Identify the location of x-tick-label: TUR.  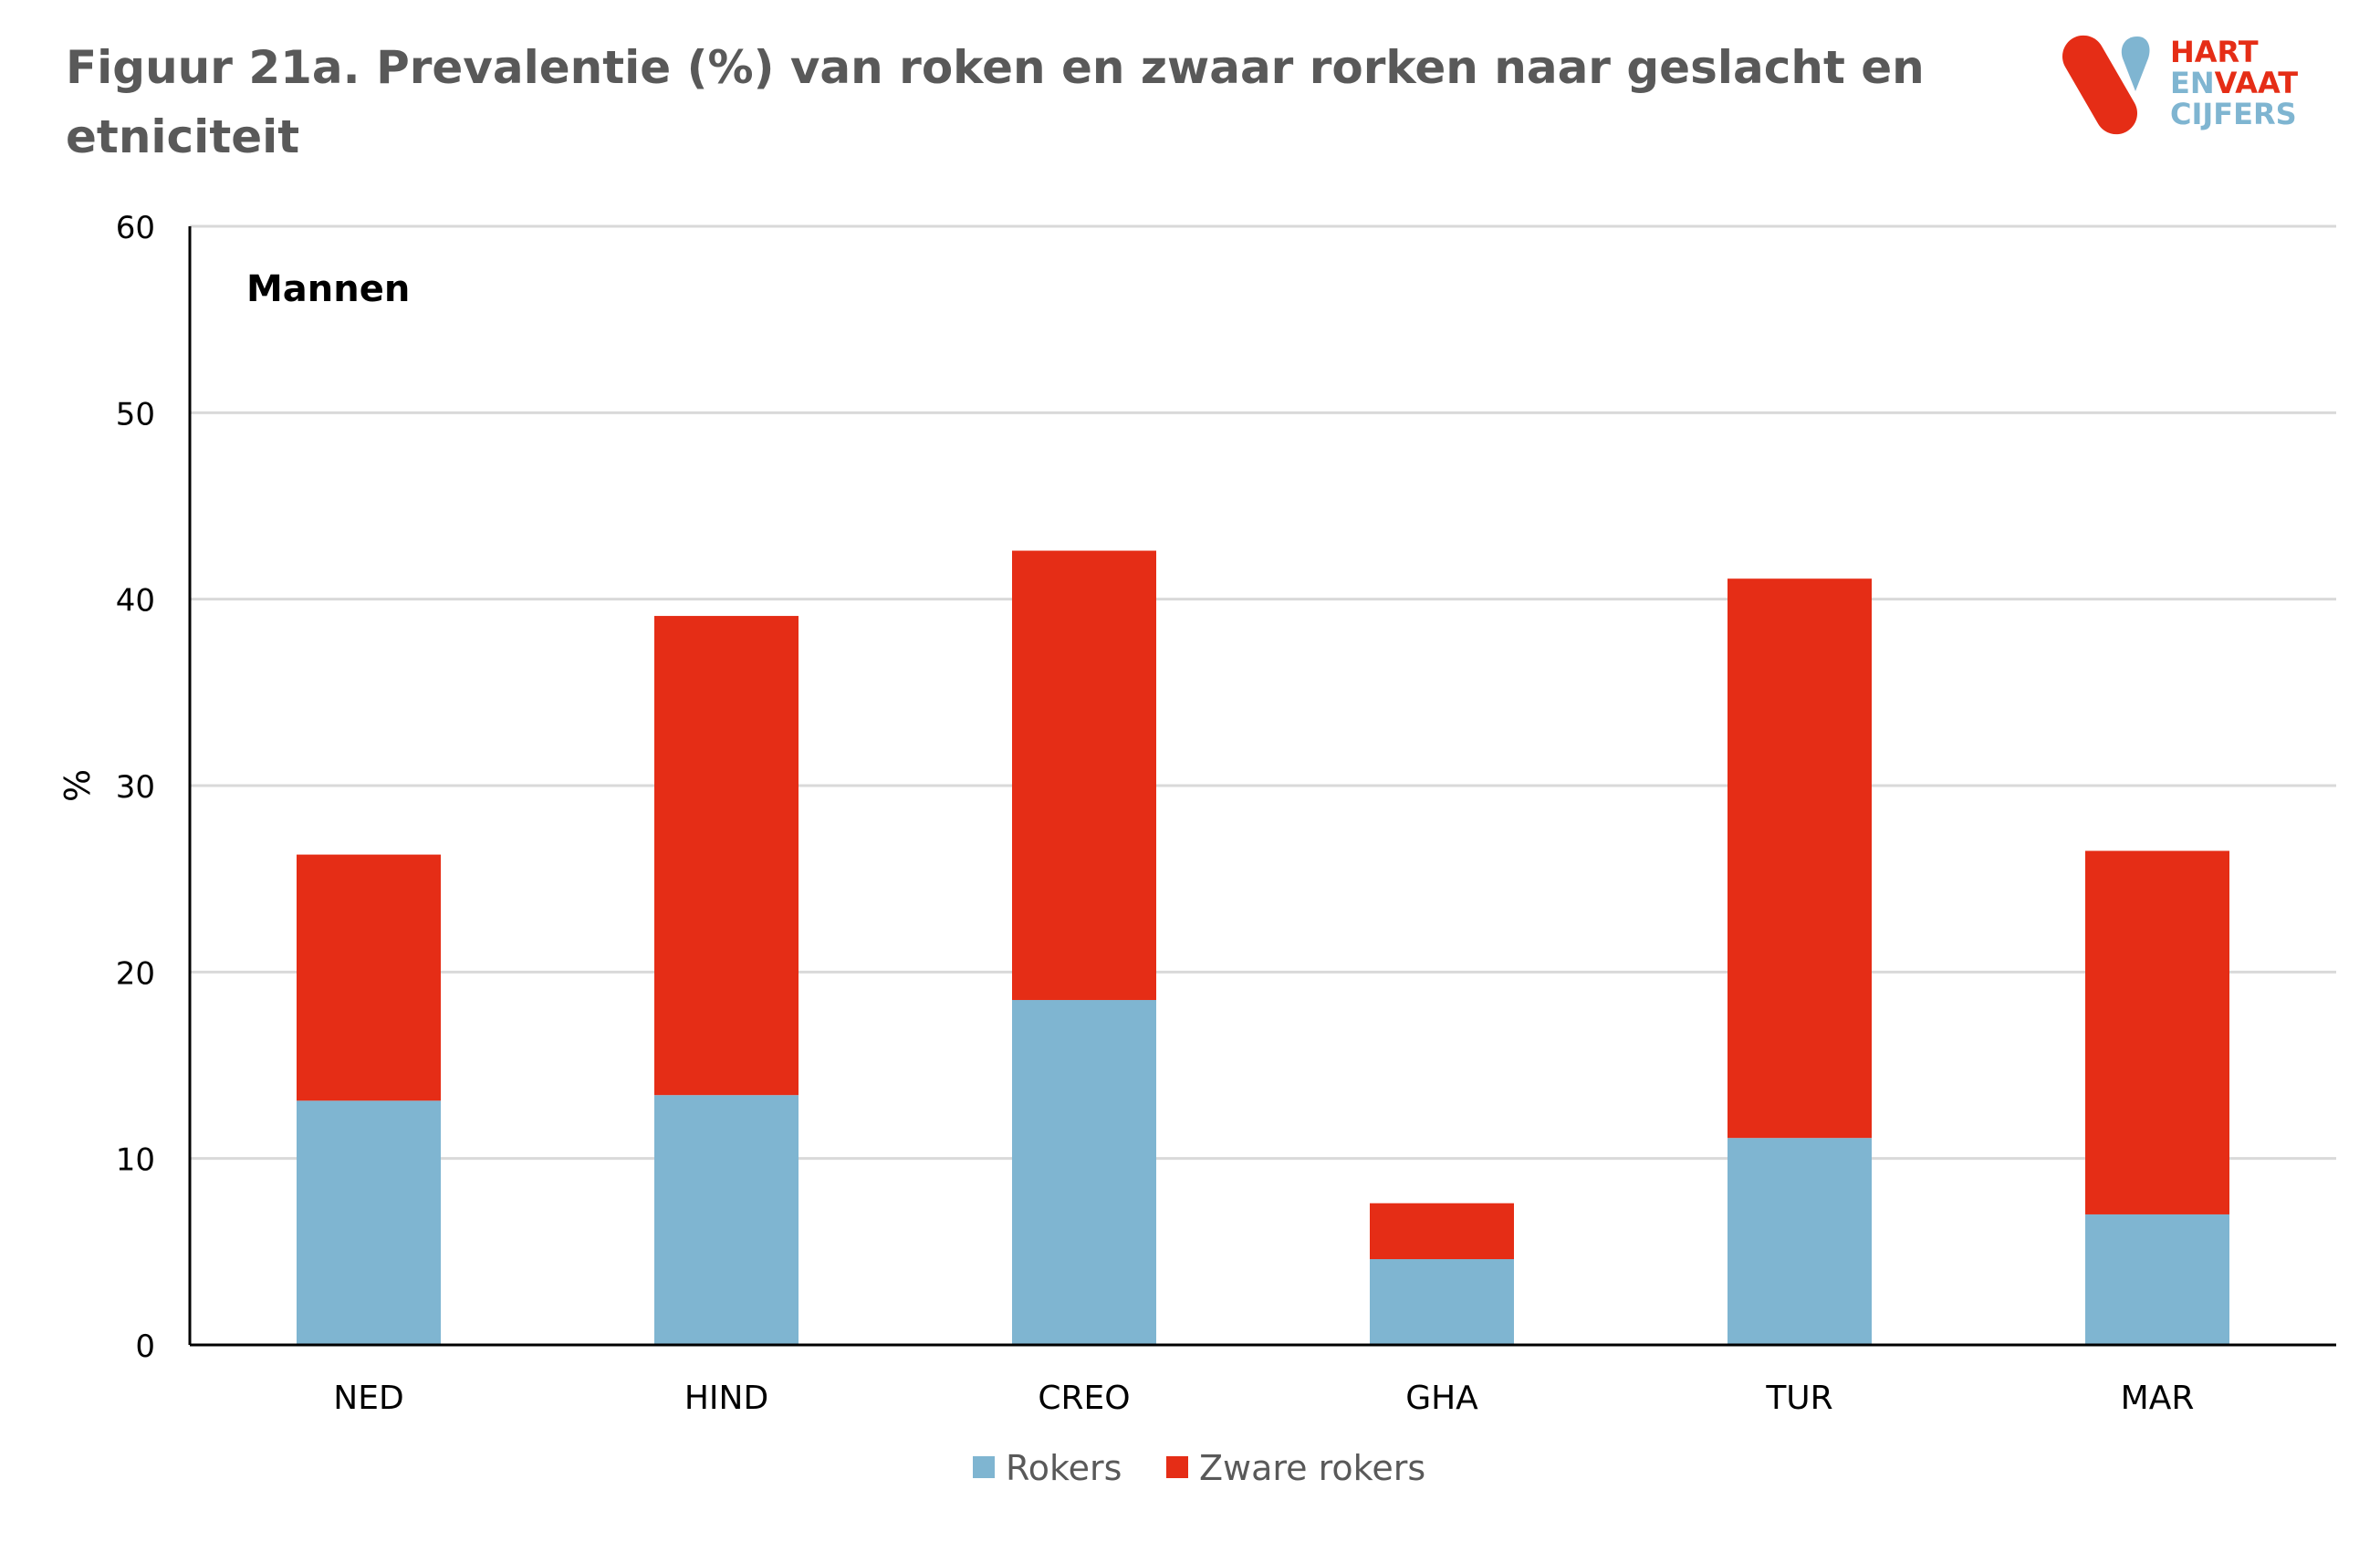
(1799, 1398).